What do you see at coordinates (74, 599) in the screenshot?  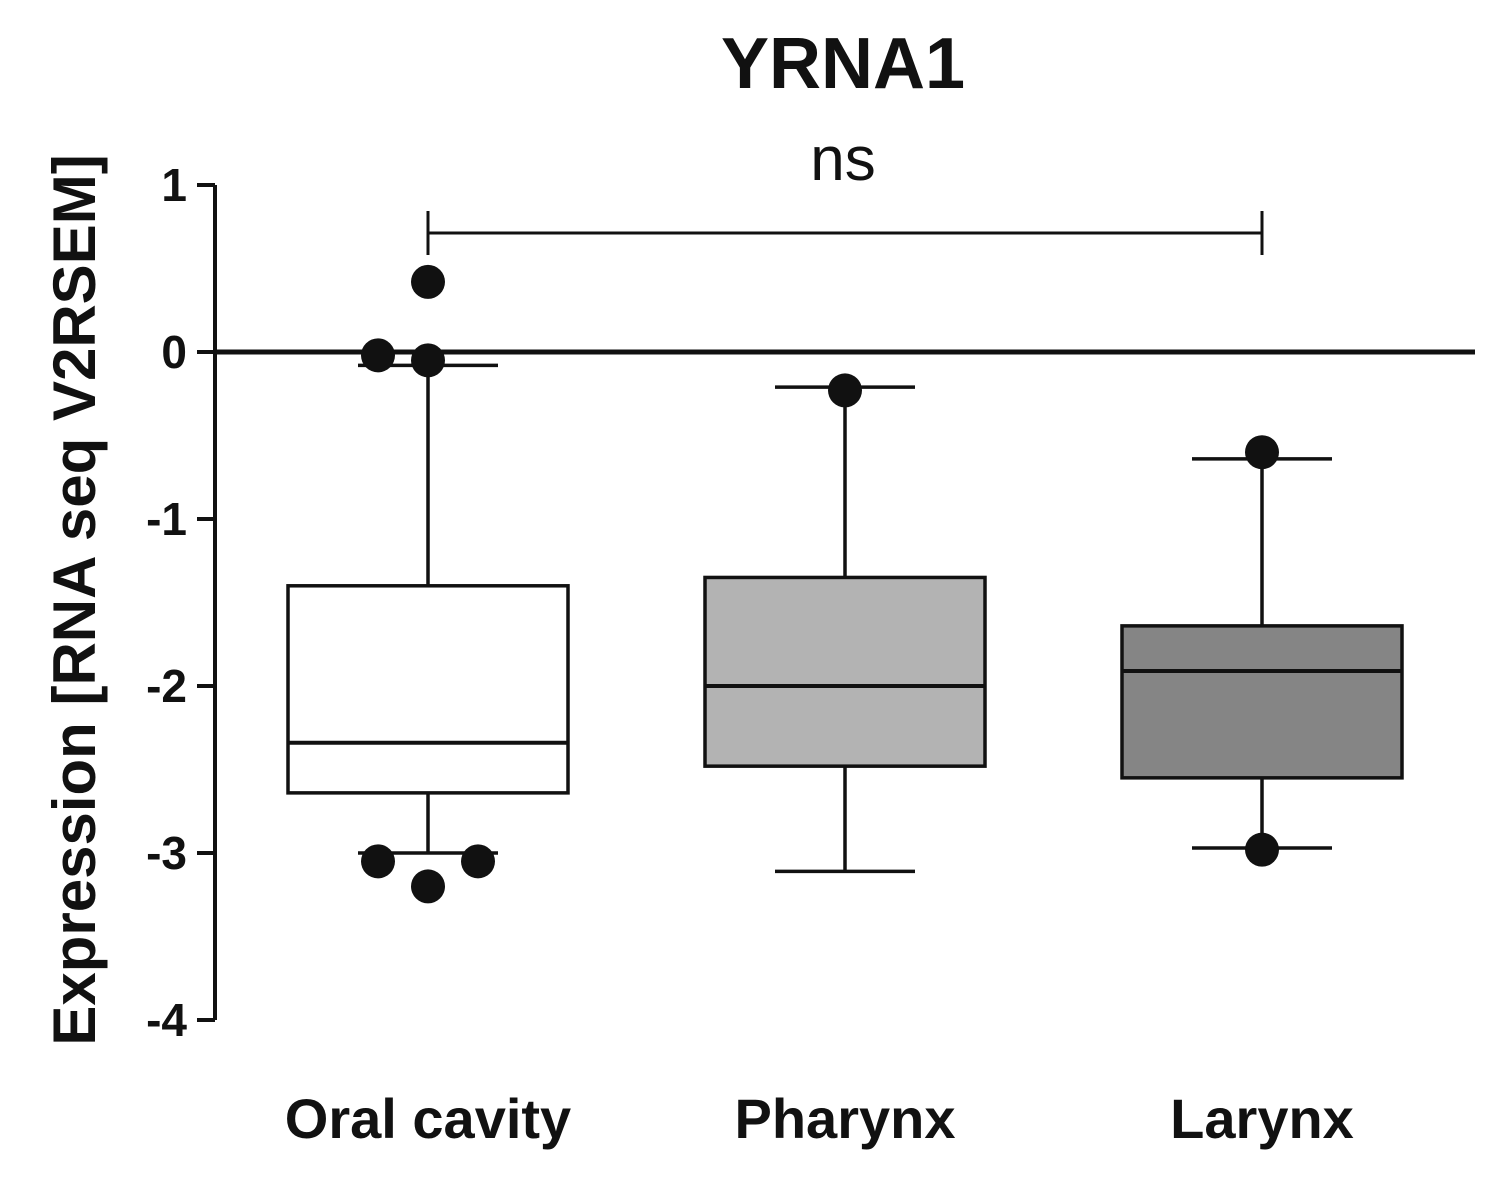 I see `y-axis-label: Expression [RNA seq V2RSEM]` at bounding box center [74, 599].